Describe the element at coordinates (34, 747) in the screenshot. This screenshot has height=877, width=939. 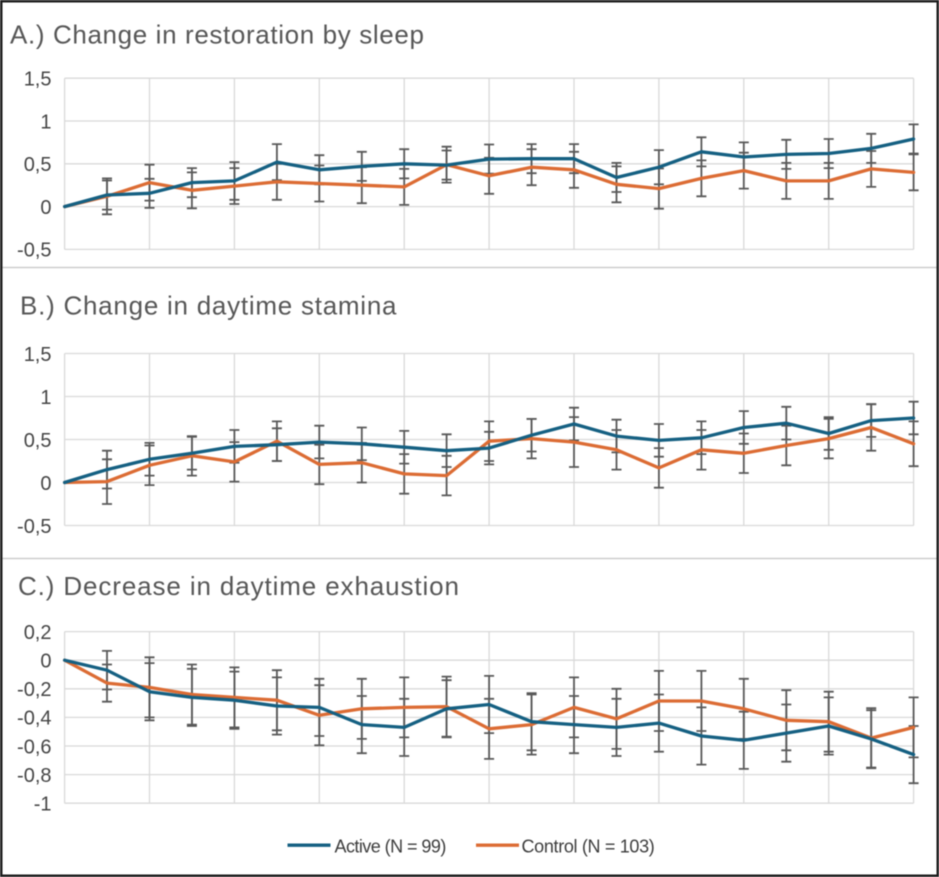
I see `svg-text: -0,6` at that location.